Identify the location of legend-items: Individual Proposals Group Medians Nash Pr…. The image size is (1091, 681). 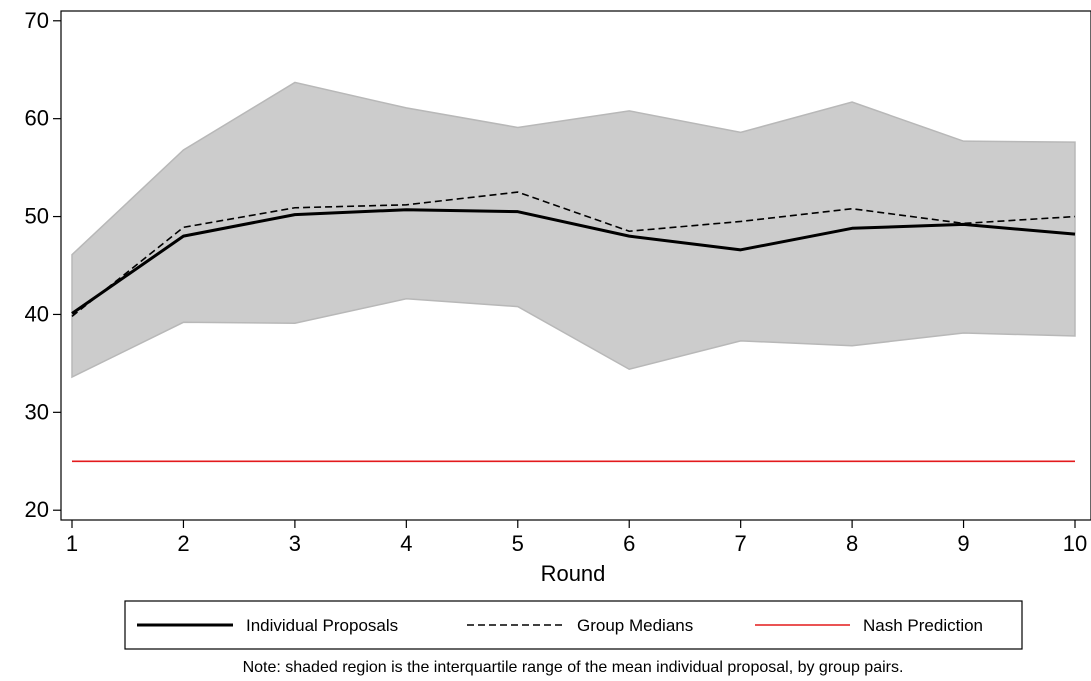
(560, 625).